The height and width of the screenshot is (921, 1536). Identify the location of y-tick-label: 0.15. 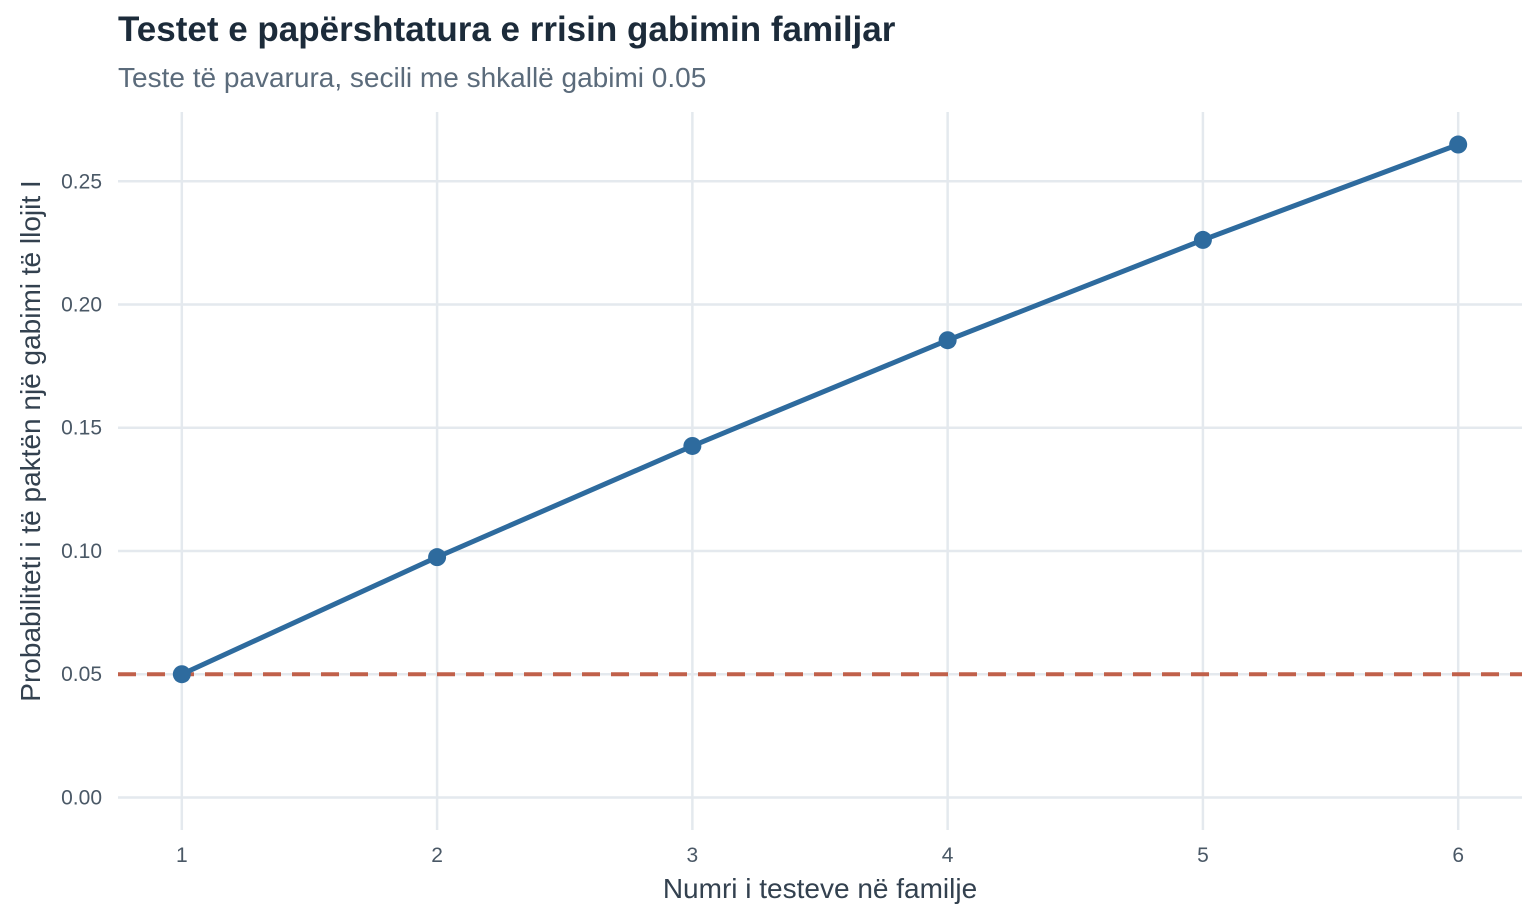
(81, 428).